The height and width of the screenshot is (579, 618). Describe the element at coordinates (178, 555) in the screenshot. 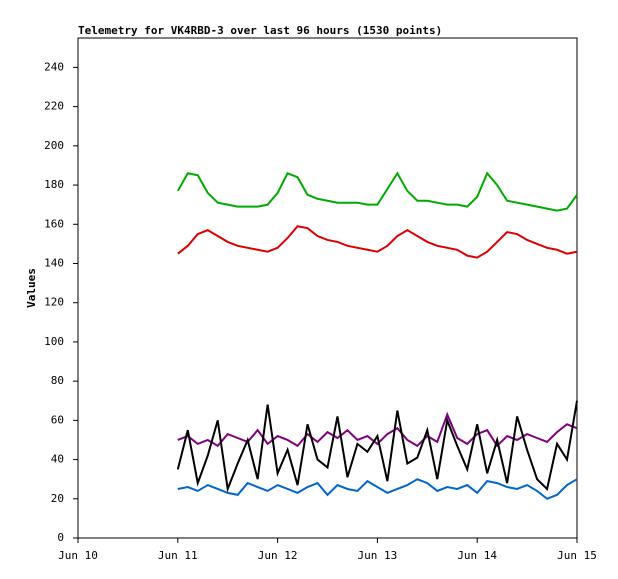

I see `x-tick-label: Jun 11` at that location.